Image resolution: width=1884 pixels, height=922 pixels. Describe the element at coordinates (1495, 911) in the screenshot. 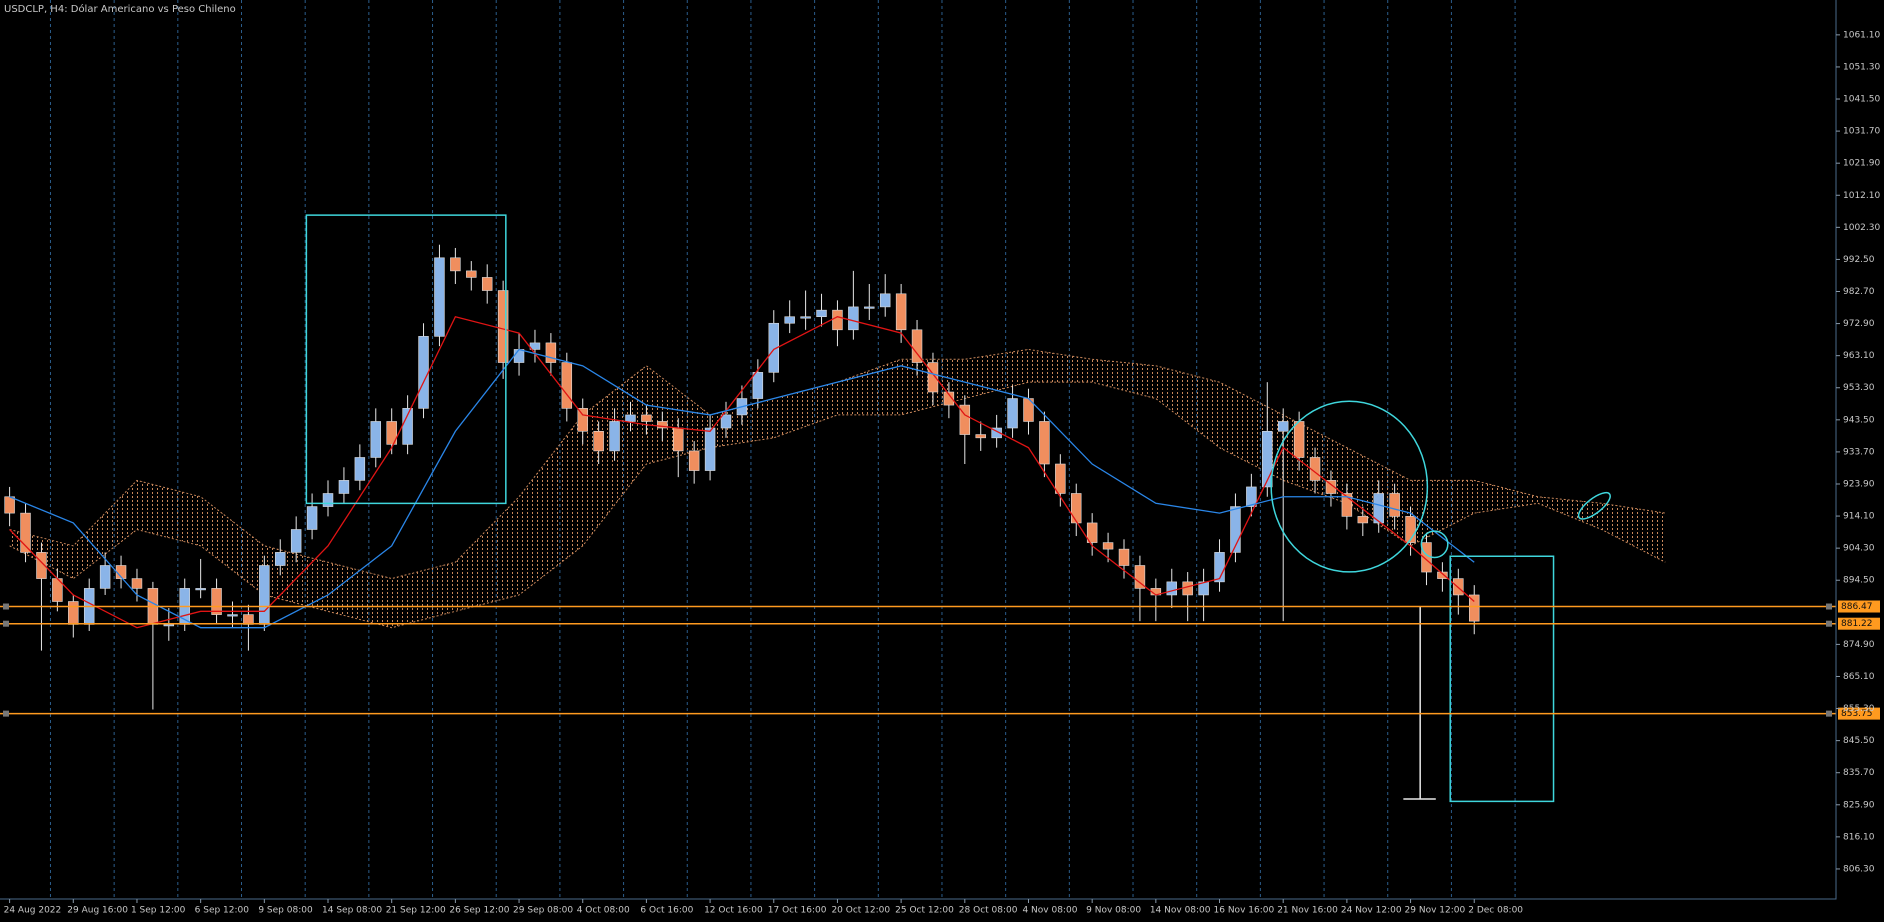

I see `x-tick-label: 2 Dec 08:00` at that location.